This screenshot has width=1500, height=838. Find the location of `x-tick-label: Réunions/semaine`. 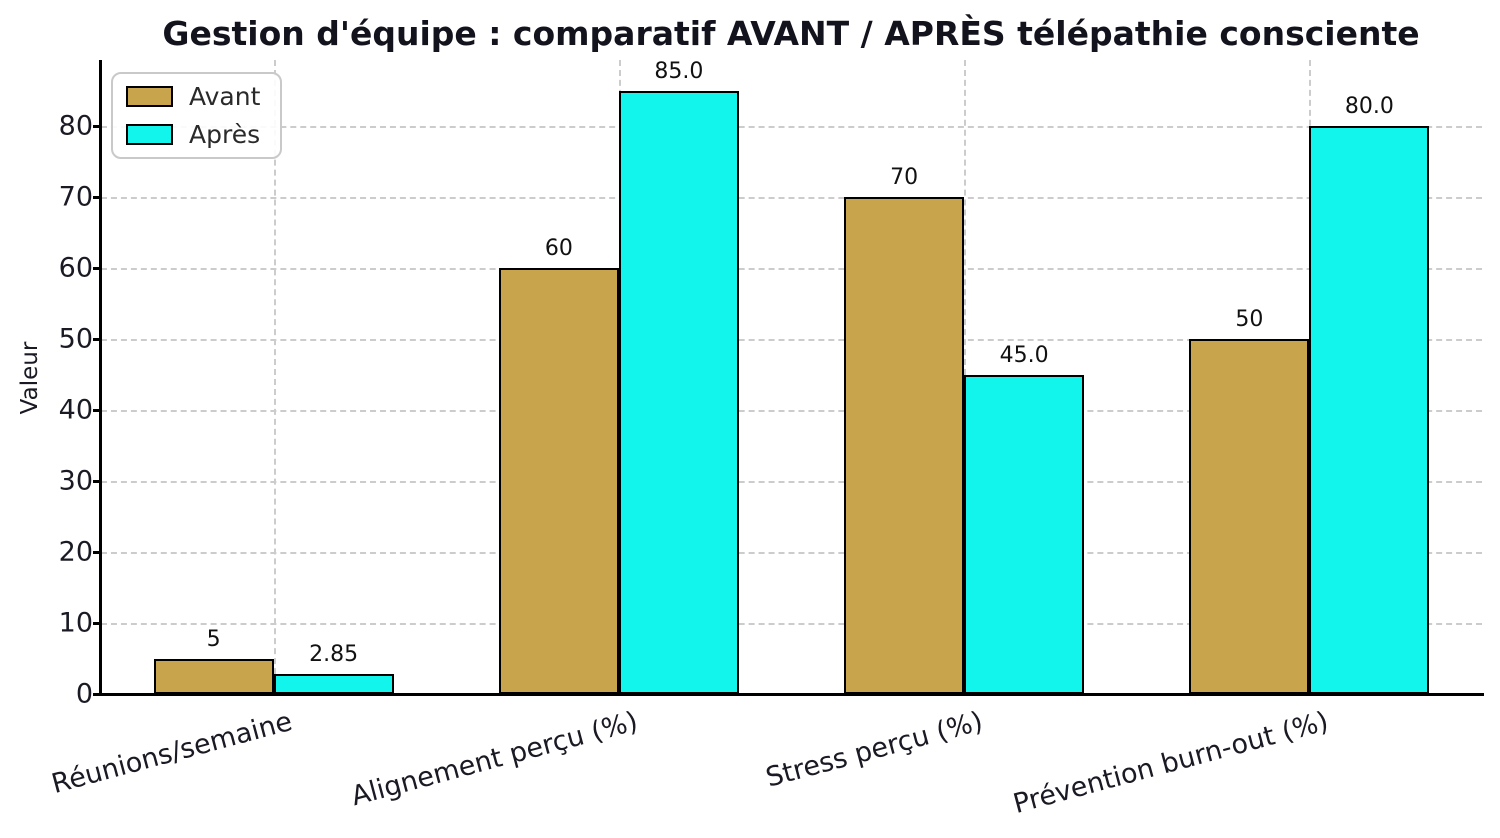

x-tick-label: Réunions/semaine is located at coordinates (172, 753).